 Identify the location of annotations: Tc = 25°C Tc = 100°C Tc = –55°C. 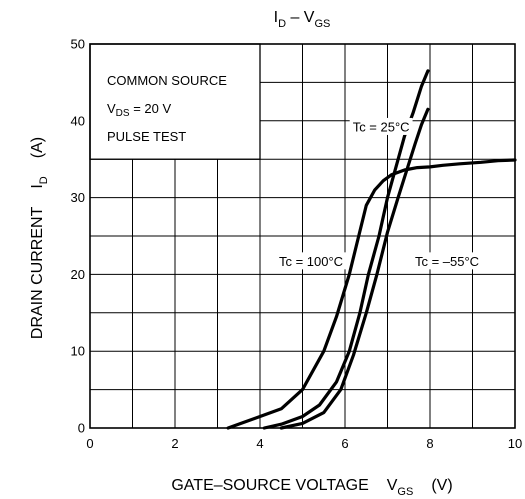
(379, 193).